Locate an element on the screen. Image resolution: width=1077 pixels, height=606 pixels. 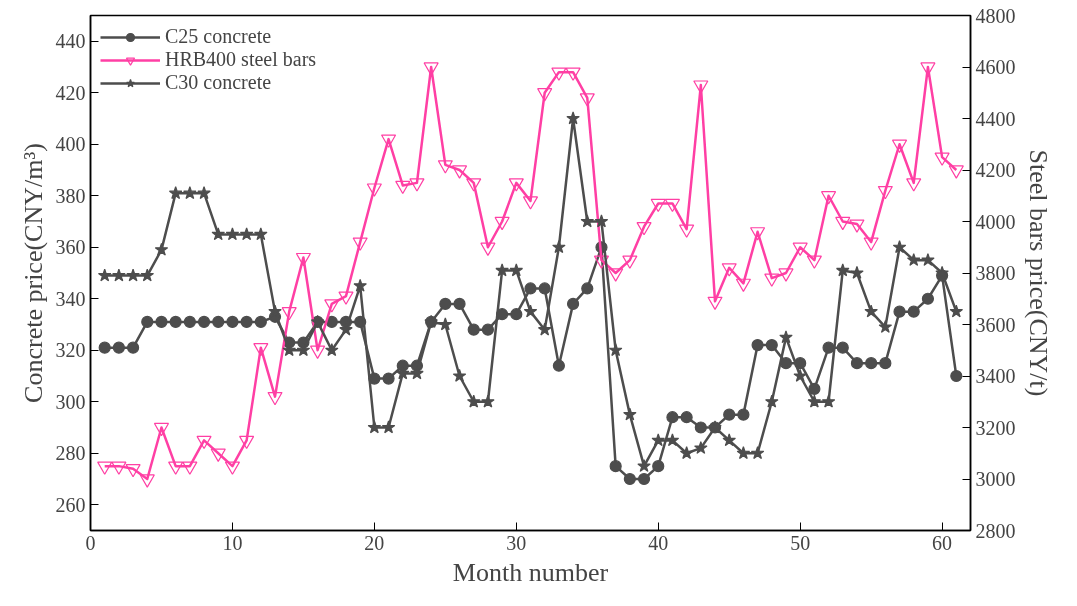
x-tick-label: 0 is located at coordinates (90, 542).